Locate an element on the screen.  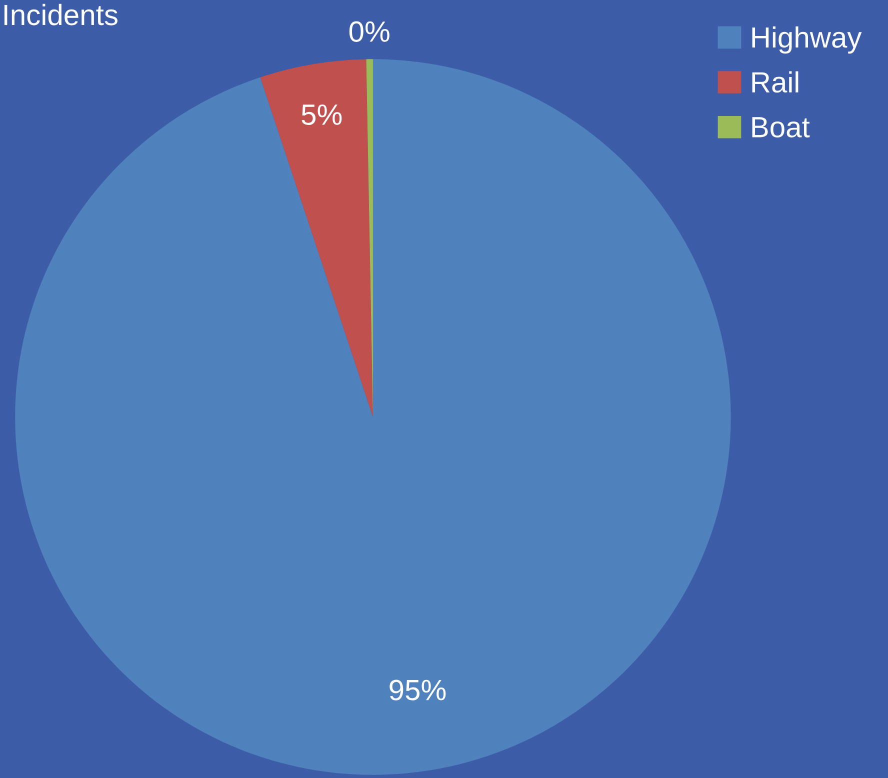
data-label: 0% is located at coordinates (369, 31).